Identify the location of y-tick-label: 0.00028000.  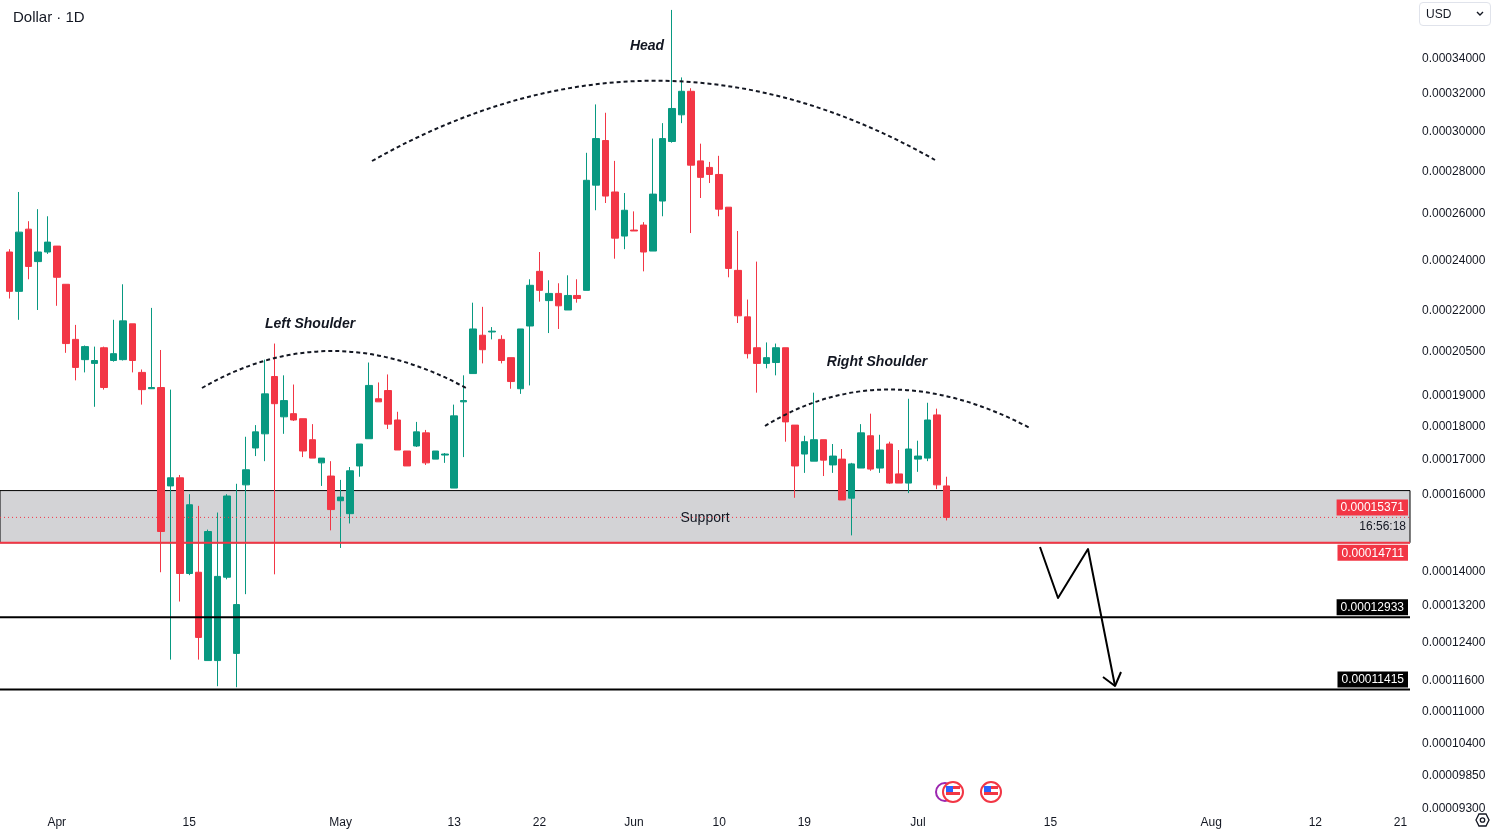
(1454, 170).